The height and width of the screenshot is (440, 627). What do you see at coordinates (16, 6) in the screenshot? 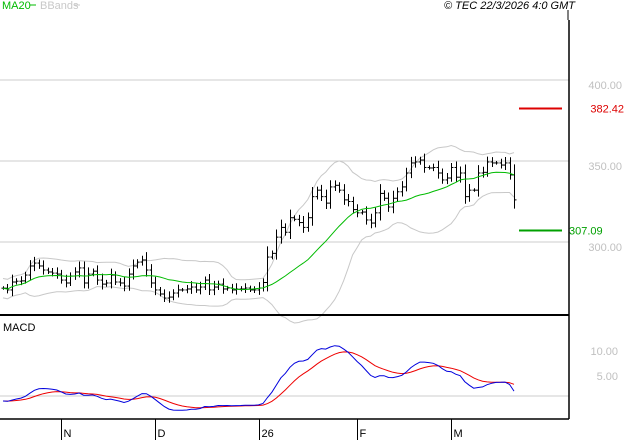
I see `legend-ma20: MA20` at bounding box center [16, 6].